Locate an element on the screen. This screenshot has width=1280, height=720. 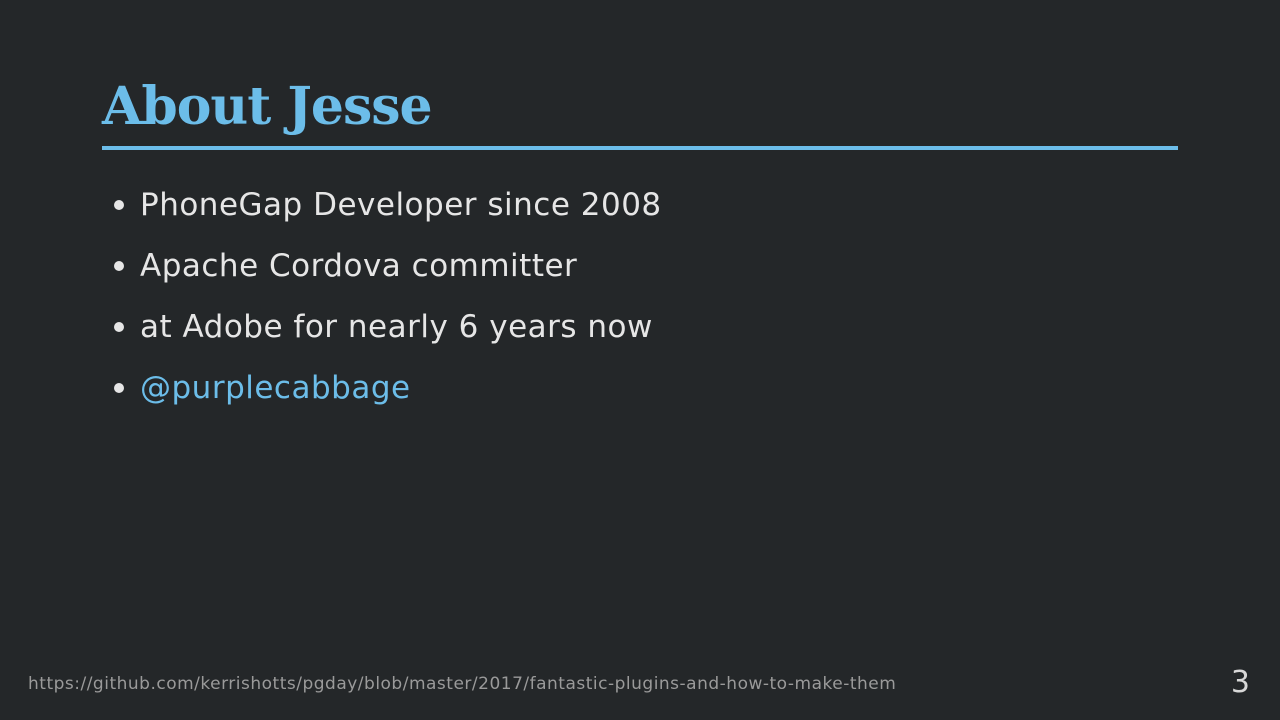
slide-title: About Jesse is located at coordinates (267, 106).